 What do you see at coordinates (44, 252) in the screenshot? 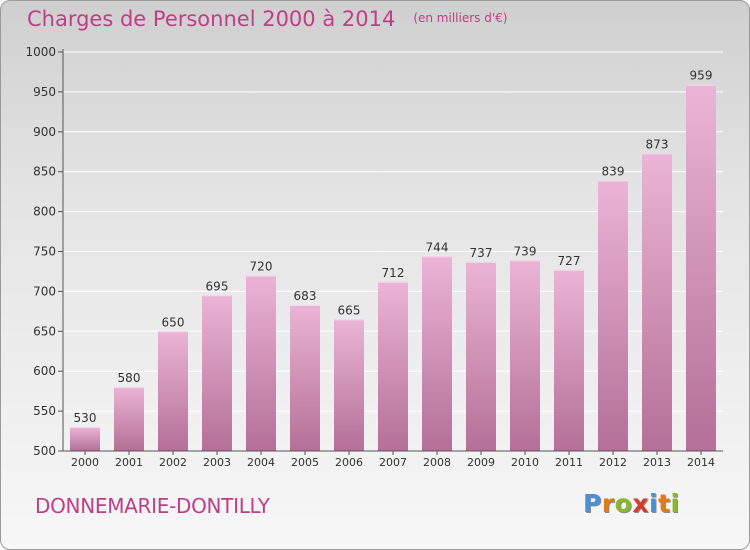
I see `y-tick-label: 750` at bounding box center [44, 252].